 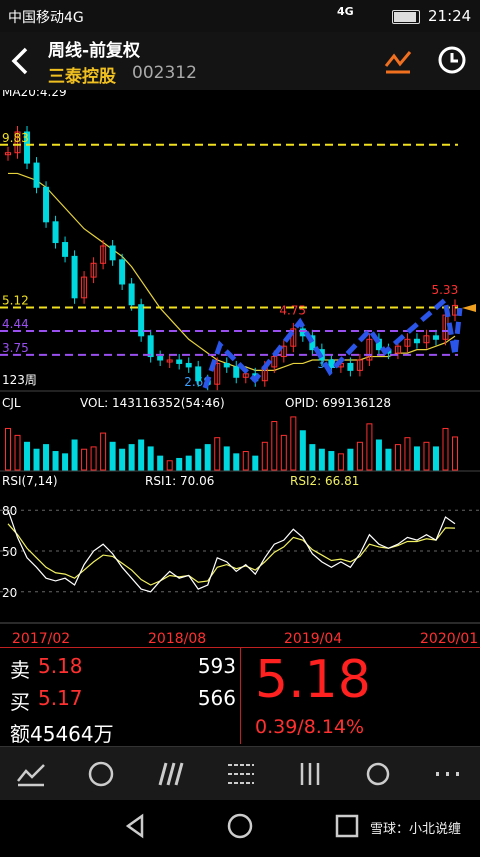 What do you see at coordinates (20, 61) in the screenshot?
I see `back-button` at bounding box center [20, 61].